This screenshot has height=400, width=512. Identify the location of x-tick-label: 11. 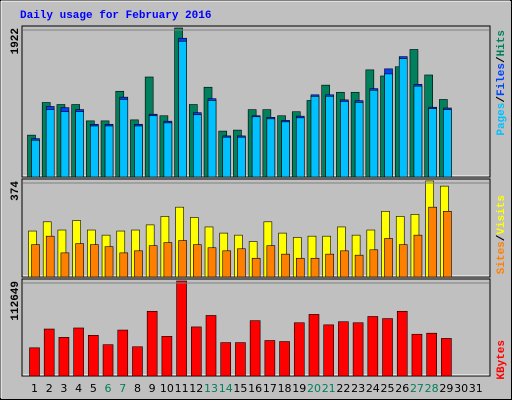
(182, 388).